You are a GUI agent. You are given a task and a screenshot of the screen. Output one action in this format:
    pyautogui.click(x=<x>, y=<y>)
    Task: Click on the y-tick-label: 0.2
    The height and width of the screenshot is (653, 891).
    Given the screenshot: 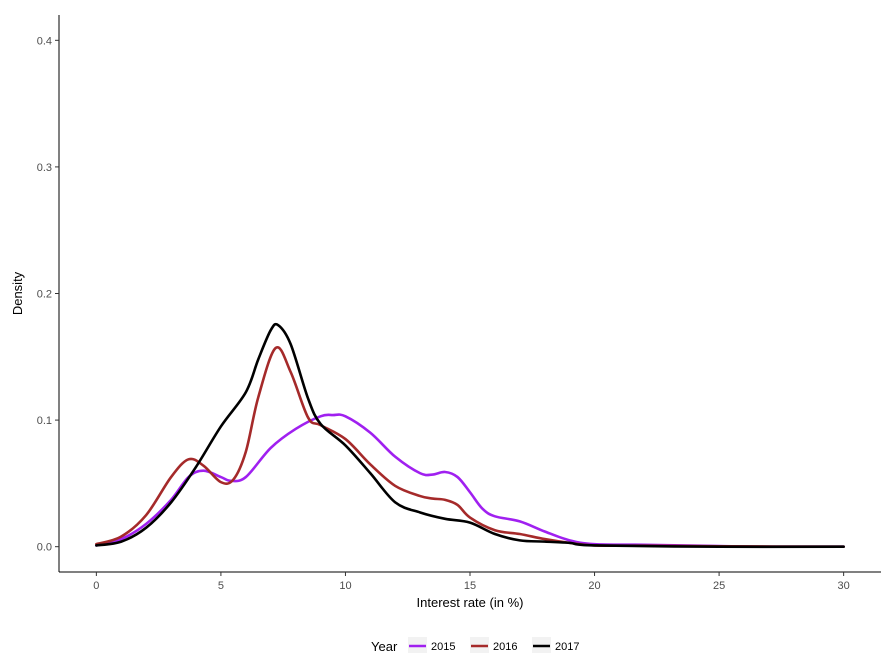 What is the action you would take?
    pyautogui.click(x=44, y=295)
    